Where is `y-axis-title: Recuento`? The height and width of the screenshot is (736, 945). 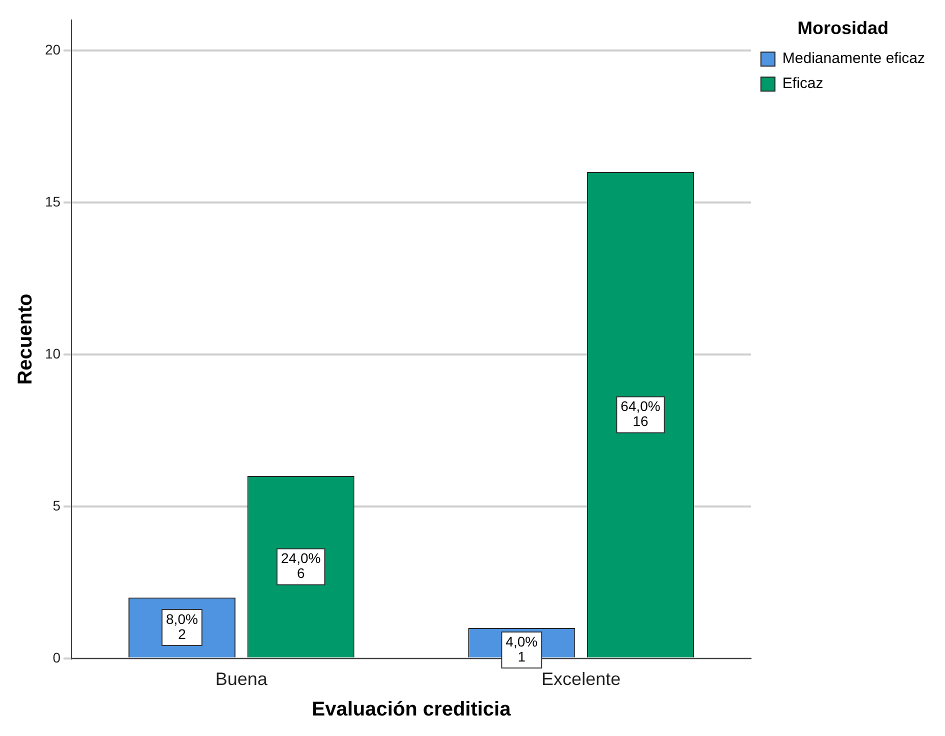
y-axis-title: Recuento is located at coordinates (25, 339).